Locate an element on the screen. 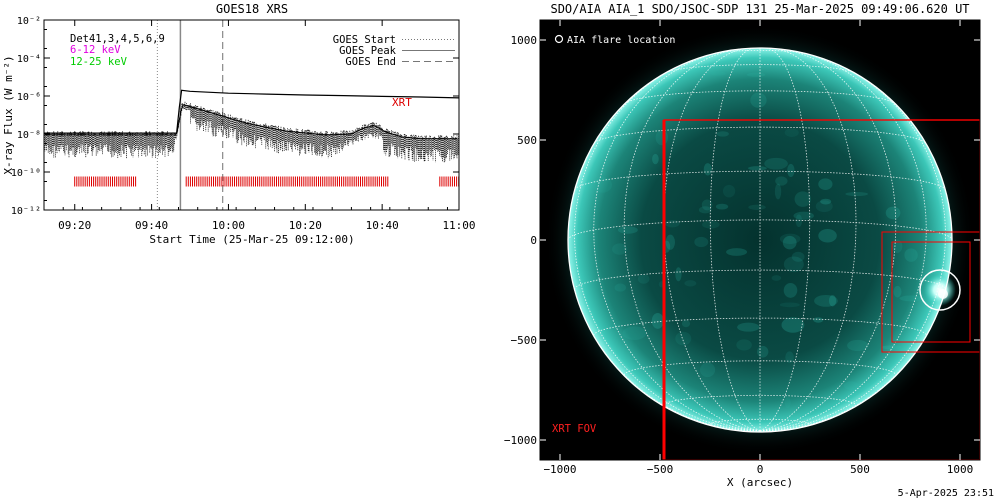 This screenshot has height=500, width=1000. aia-ytick-label: 1000 is located at coordinates (524, 40).